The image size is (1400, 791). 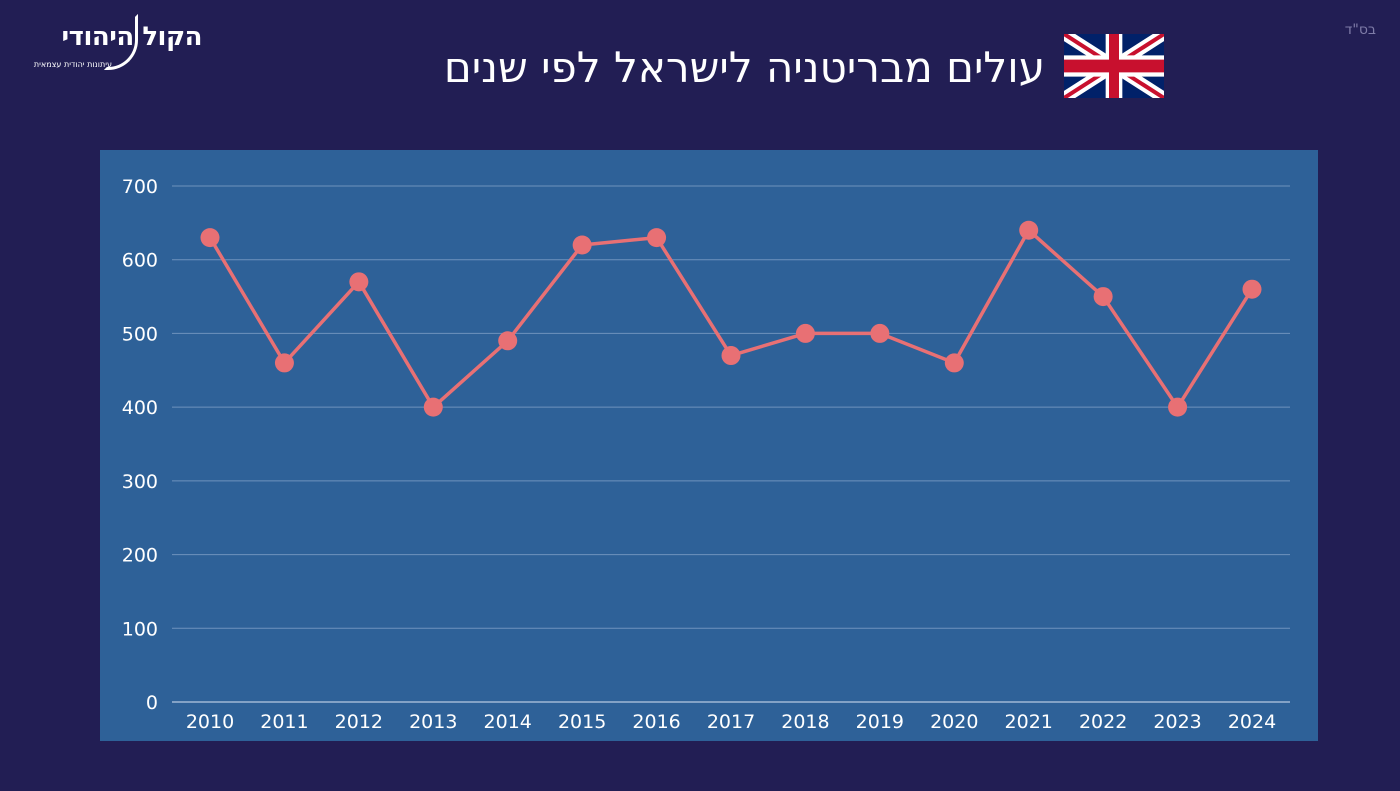 I want to click on x-tick-label: 2022, so click(x=1103, y=722).